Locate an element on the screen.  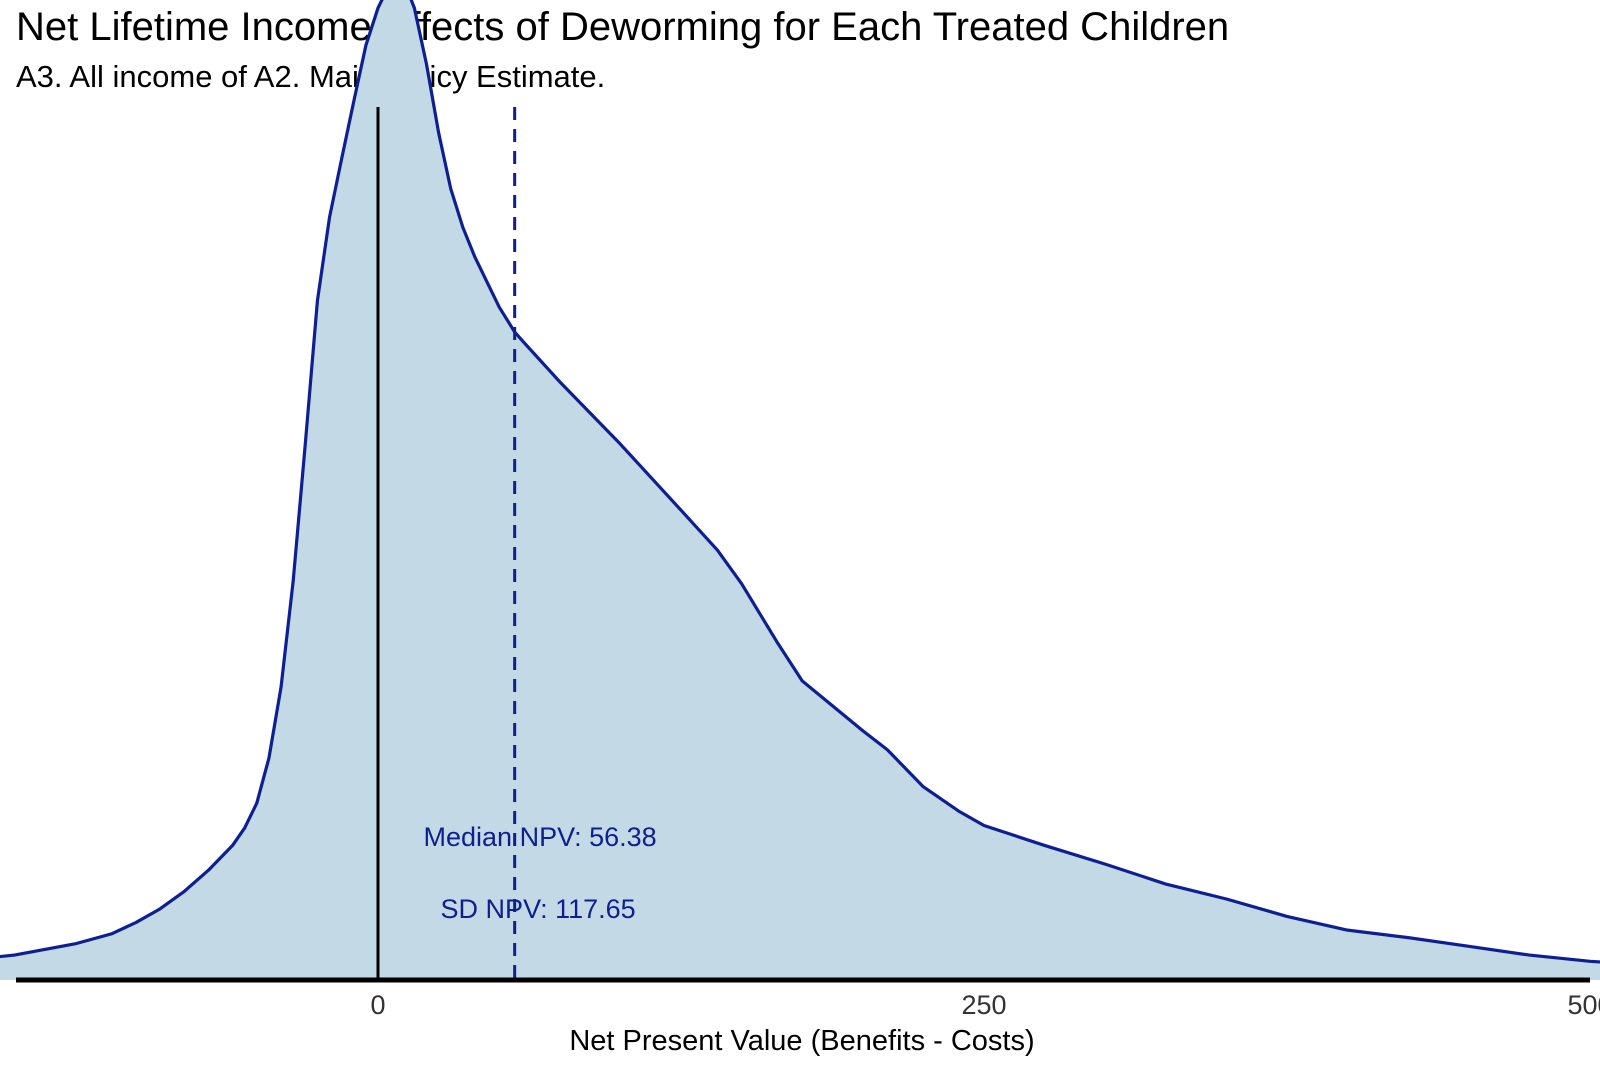
median-npv-annotation: Median NPV: 56.38 is located at coordinates (540, 837).